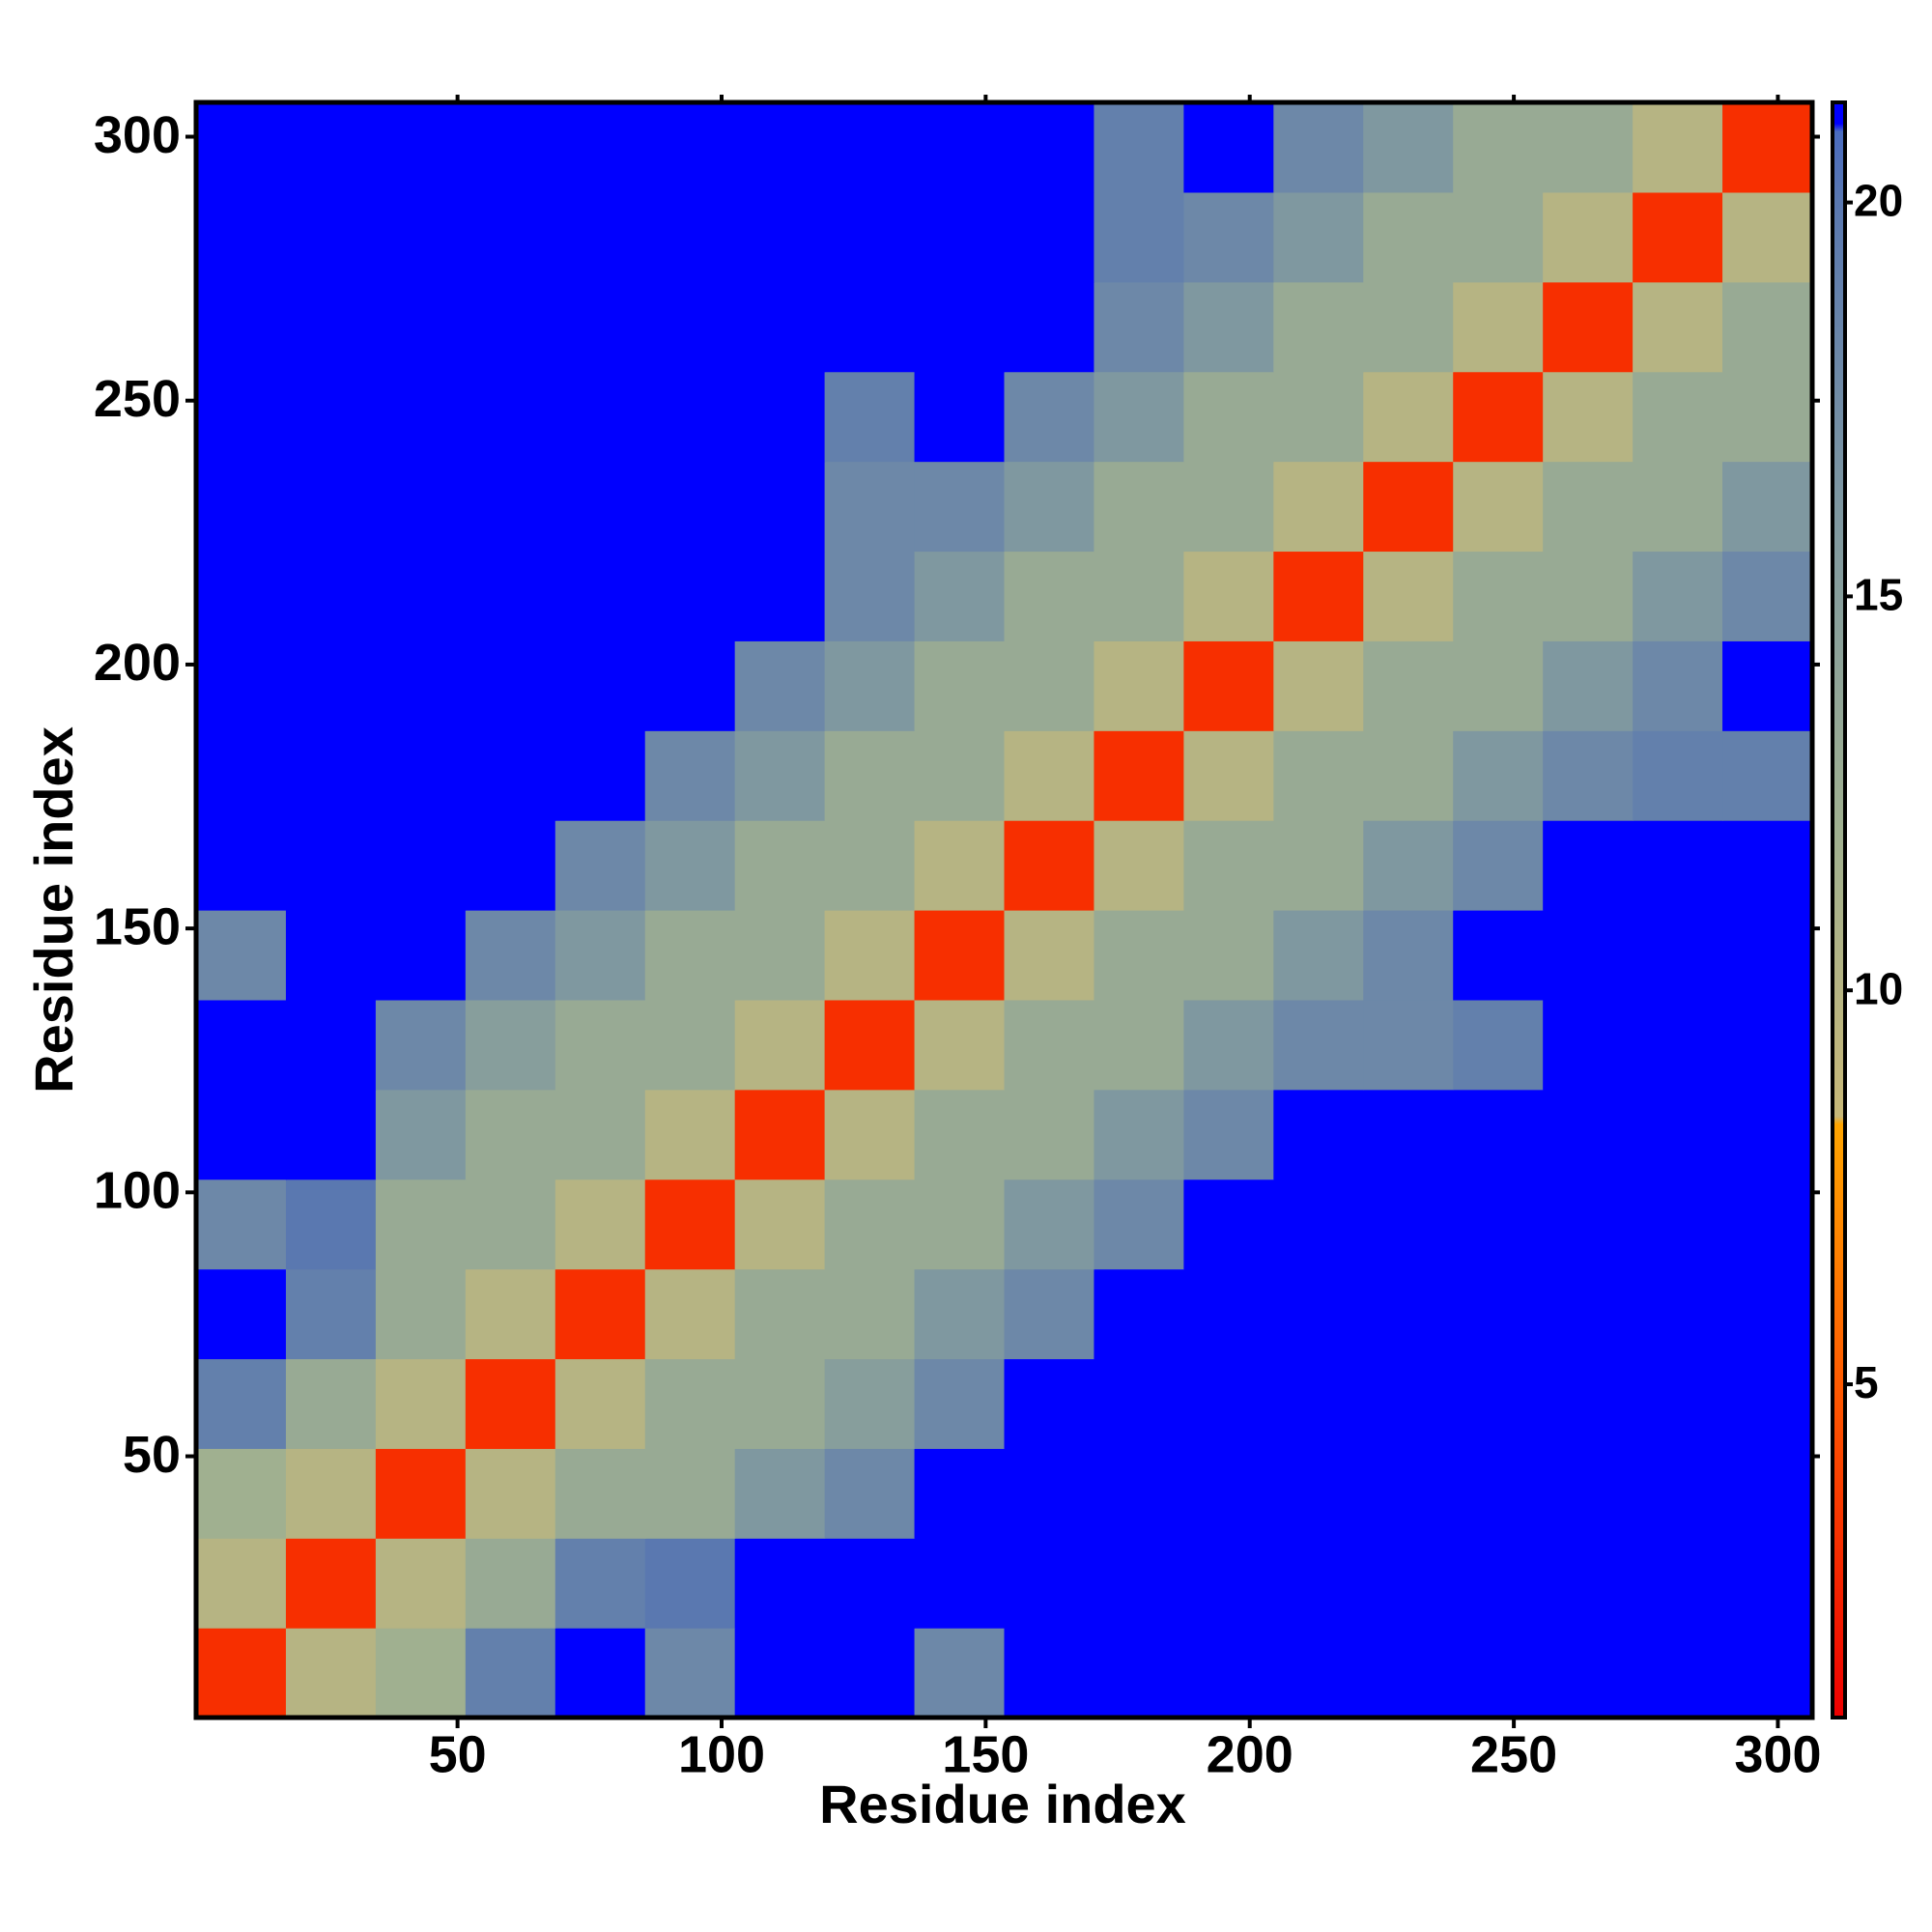 The height and width of the screenshot is (1932, 1932). Describe the element at coordinates (137, 399) in the screenshot. I see `y-tick-label: 250` at that location.